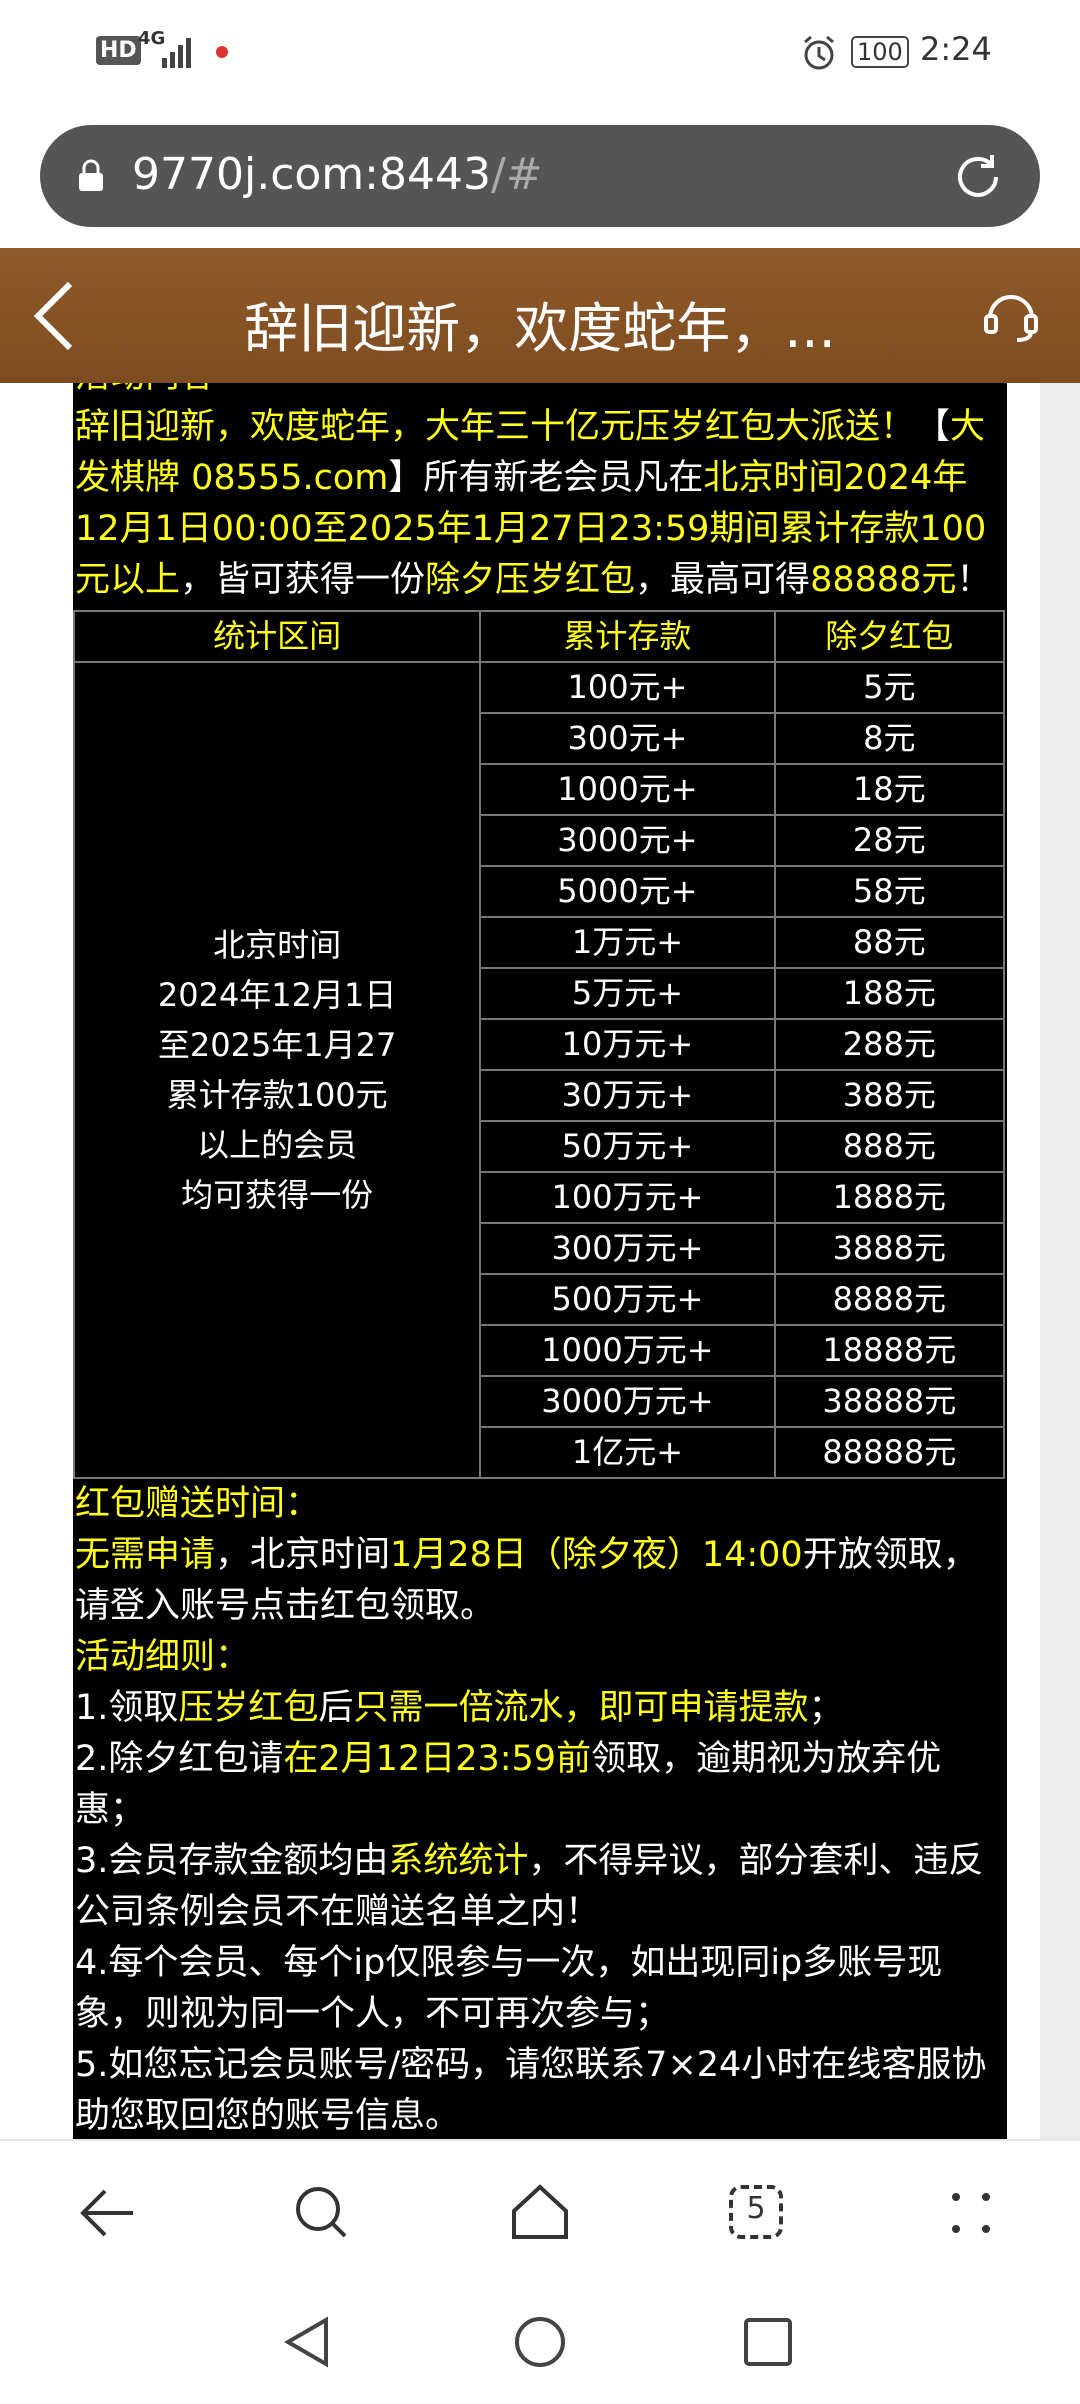 The height and width of the screenshot is (2404, 1080). I want to click on home-icon, so click(540, 2211).